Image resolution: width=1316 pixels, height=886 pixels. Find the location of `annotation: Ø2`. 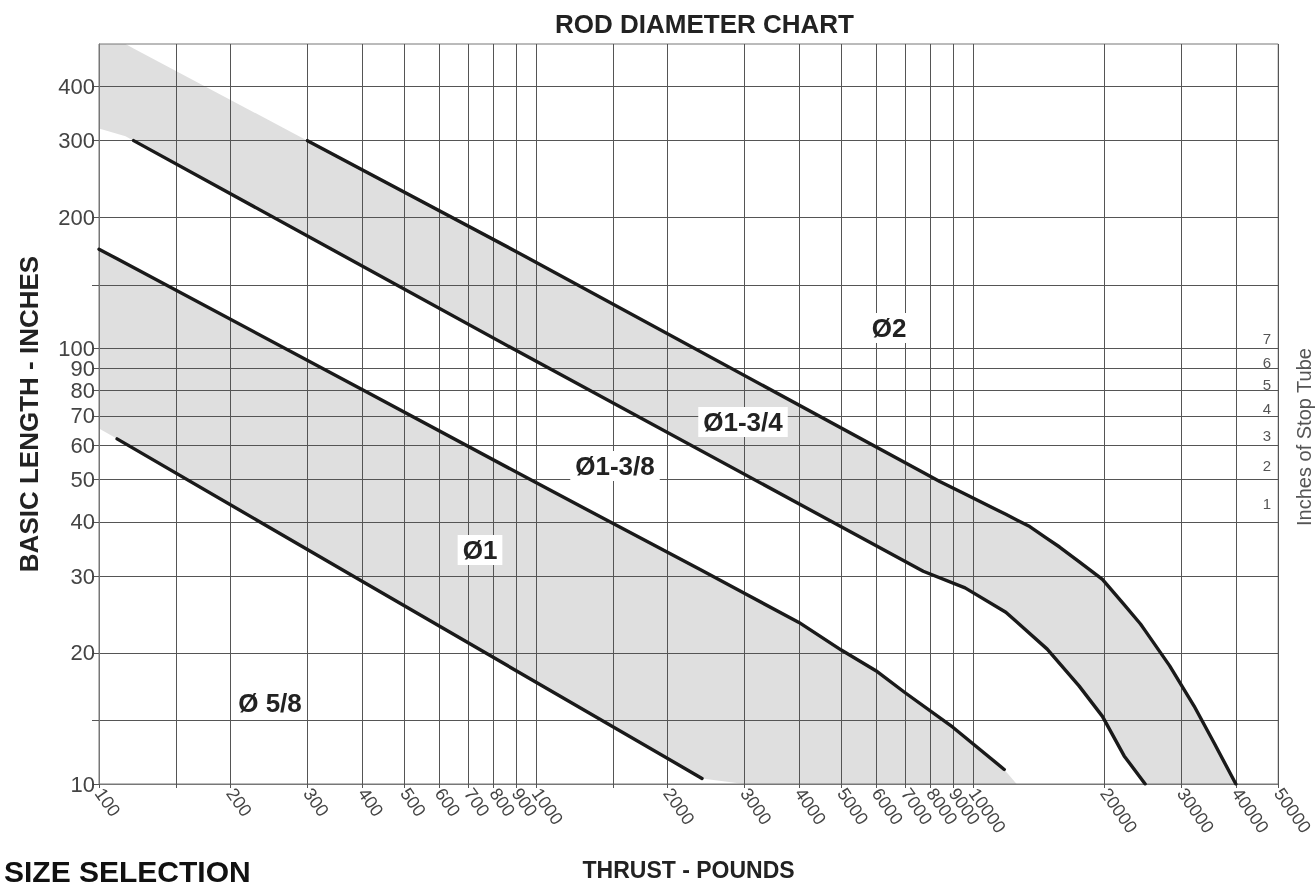

annotation: Ø2 is located at coordinates (889, 328).